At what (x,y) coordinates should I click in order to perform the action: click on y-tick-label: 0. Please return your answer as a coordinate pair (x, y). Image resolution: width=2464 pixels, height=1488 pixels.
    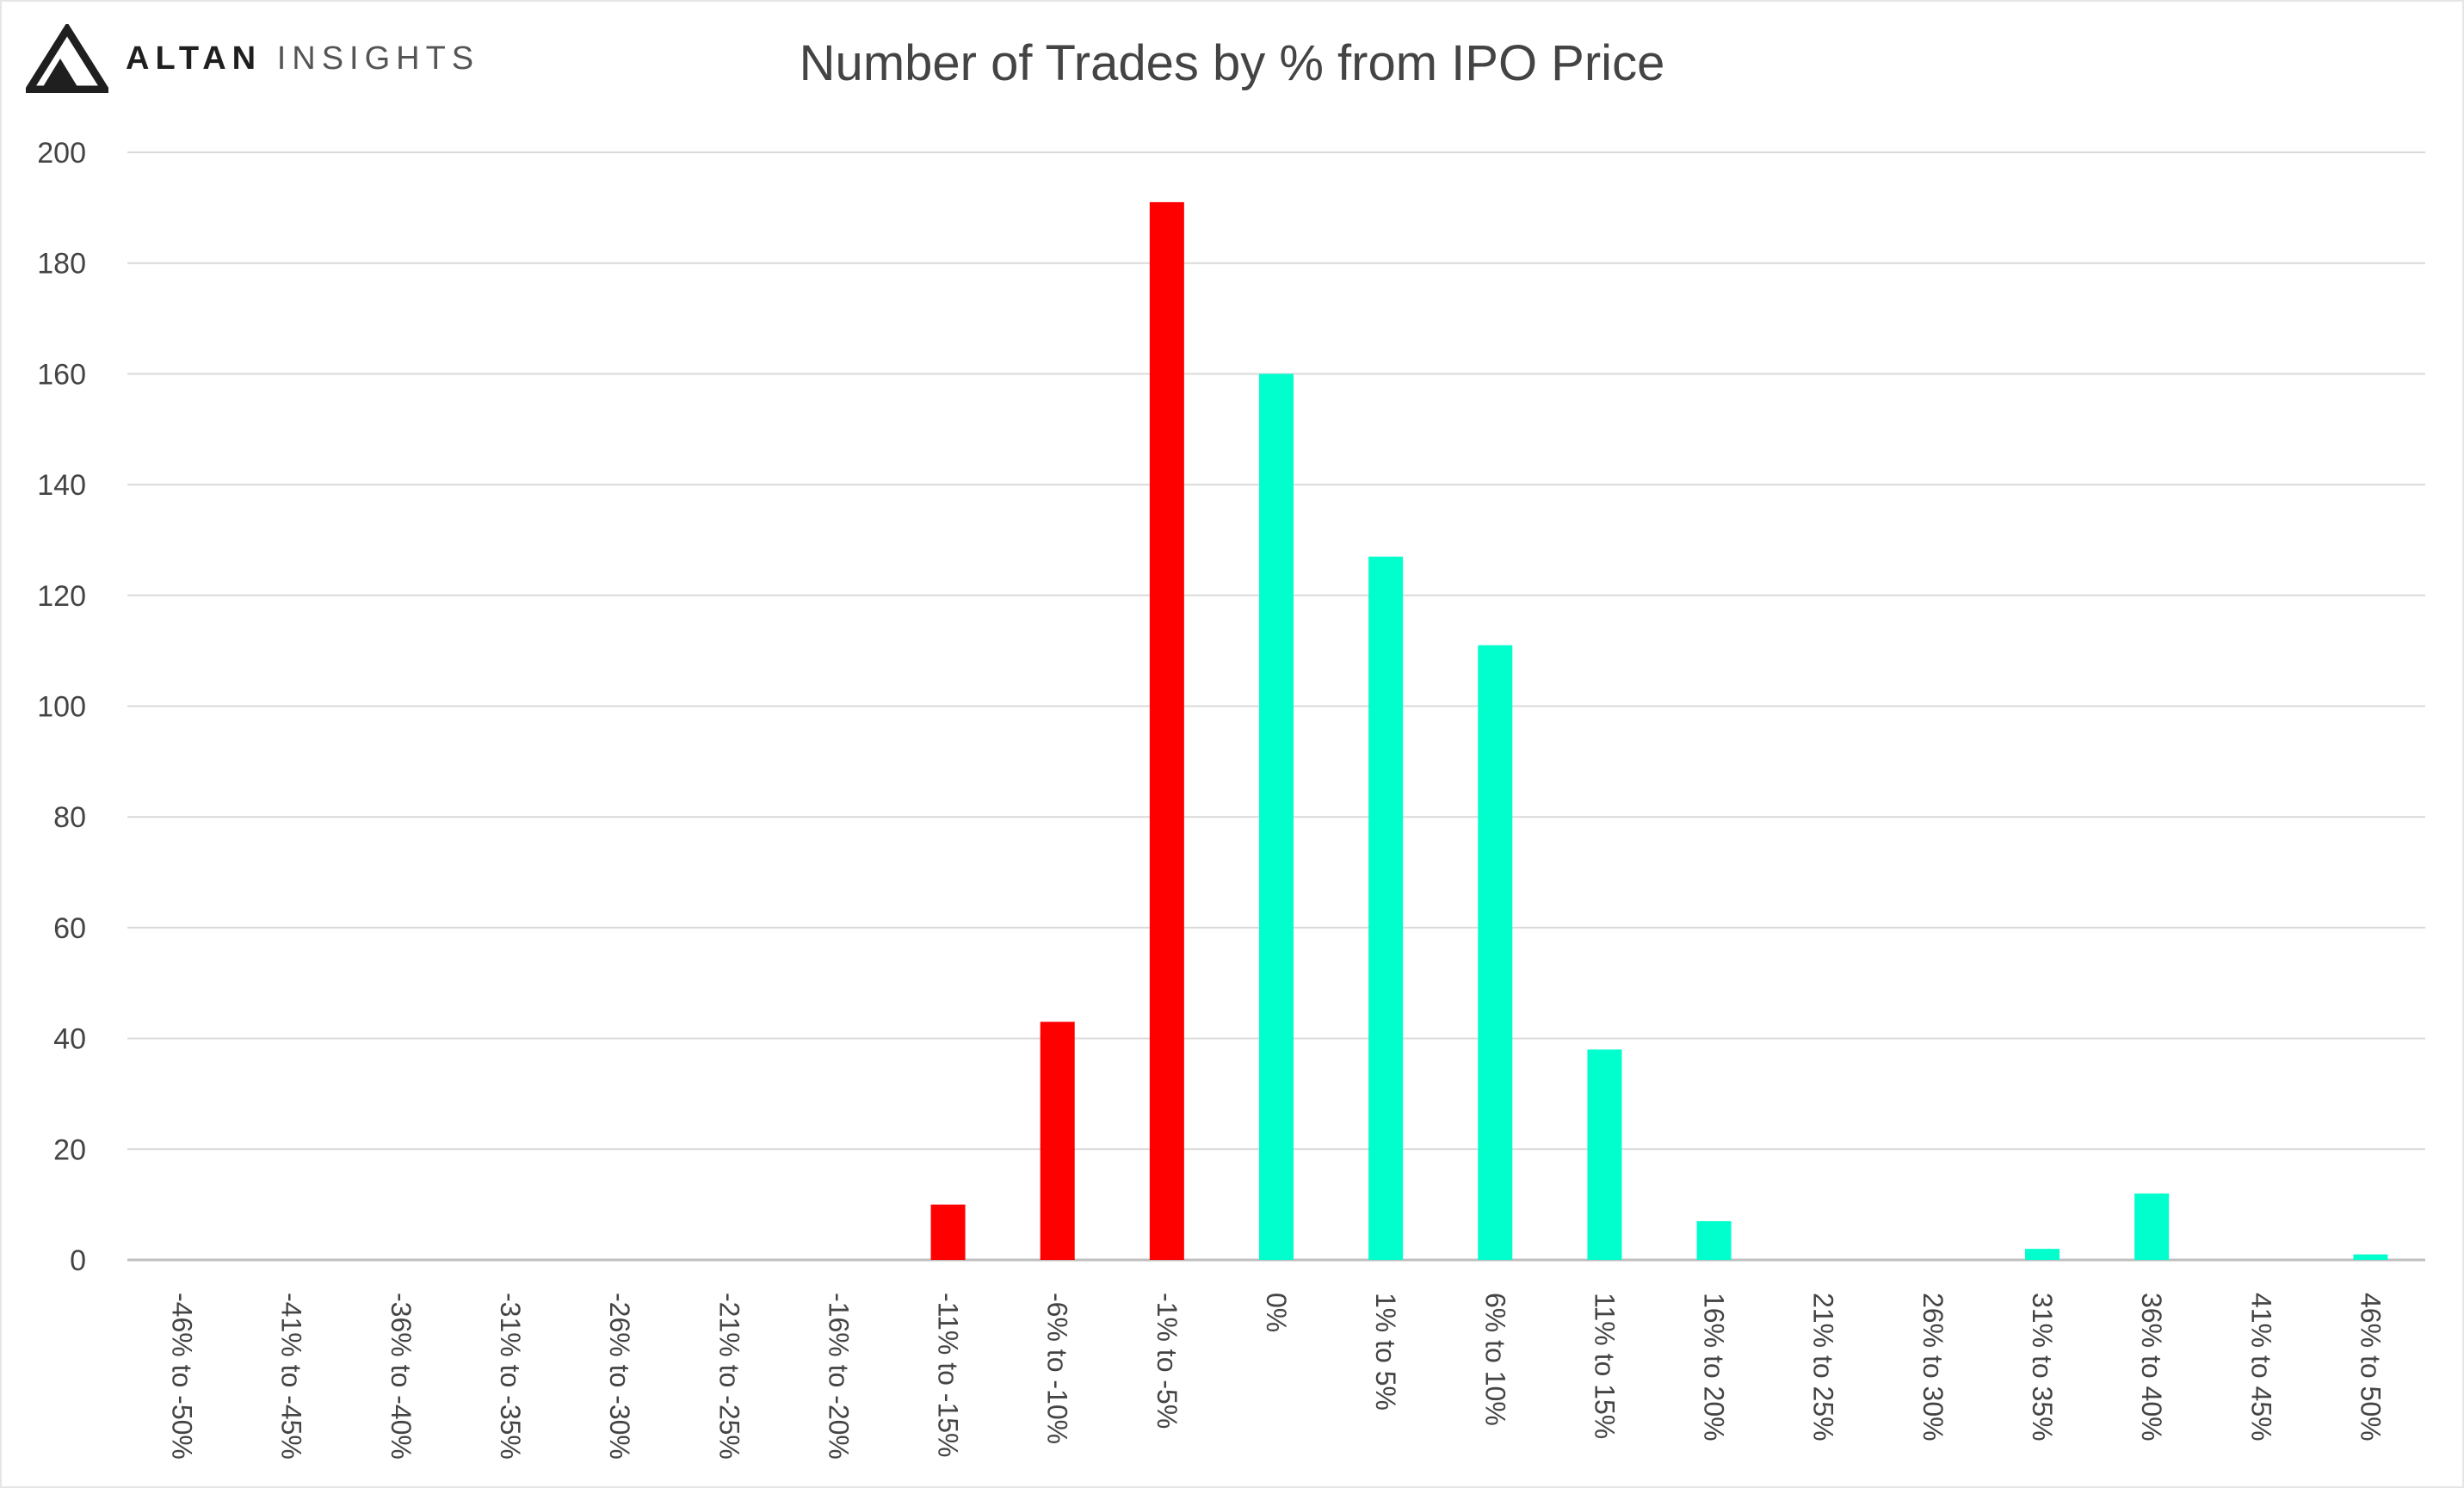
    Looking at the image, I should click on (78, 1260).